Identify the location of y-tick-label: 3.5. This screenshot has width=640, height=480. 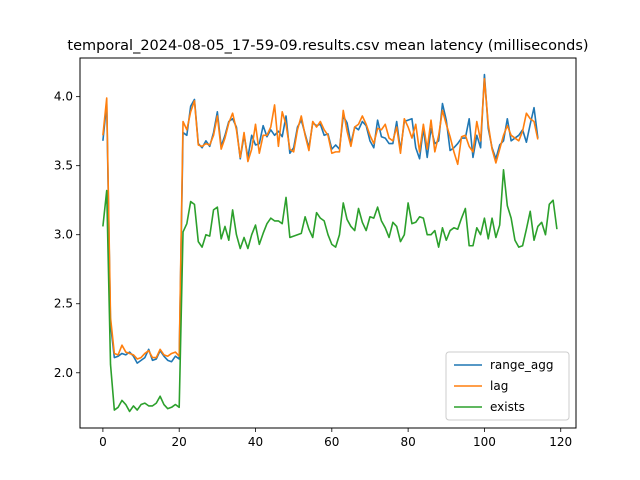
(63, 166).